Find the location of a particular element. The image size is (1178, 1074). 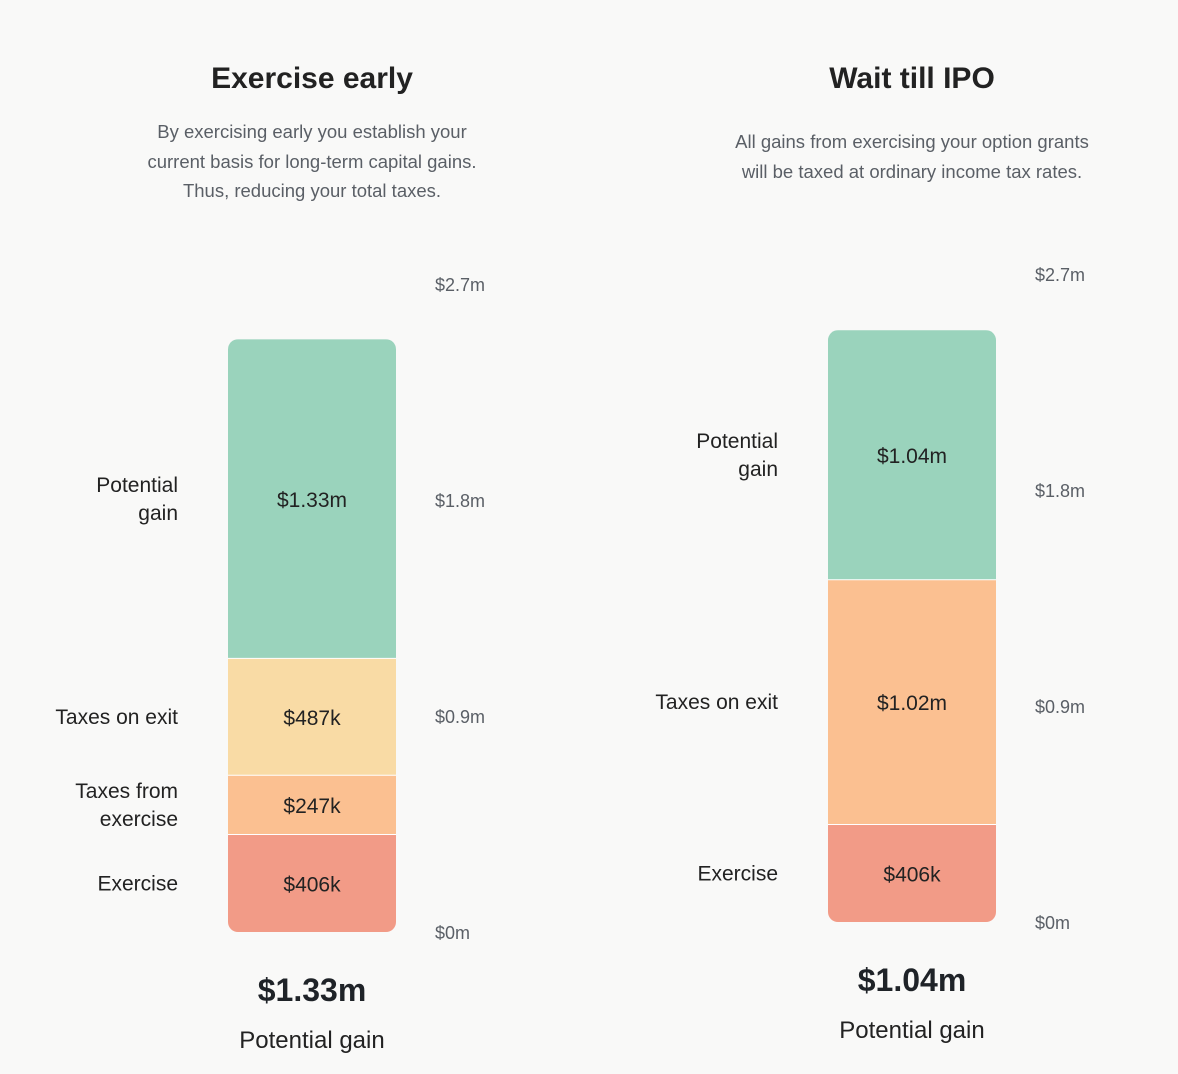

category-label-line: Taxes from is located at coordinates (126, 791).